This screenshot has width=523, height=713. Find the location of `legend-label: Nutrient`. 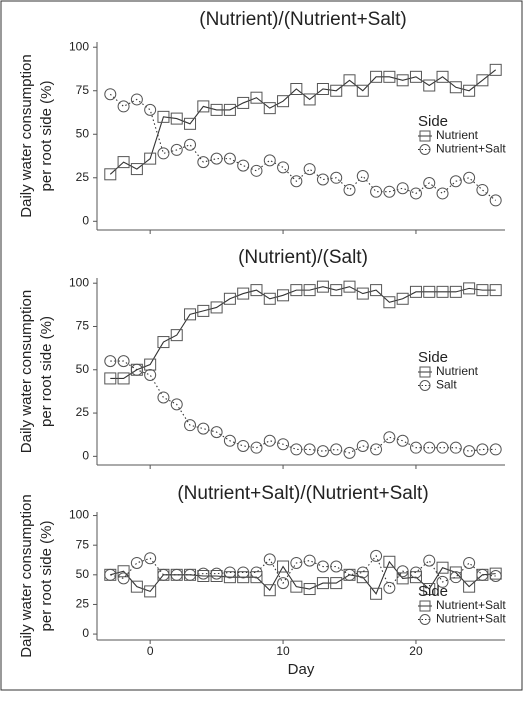

legend-label: Nutrient is located at coordinates (457, 135).